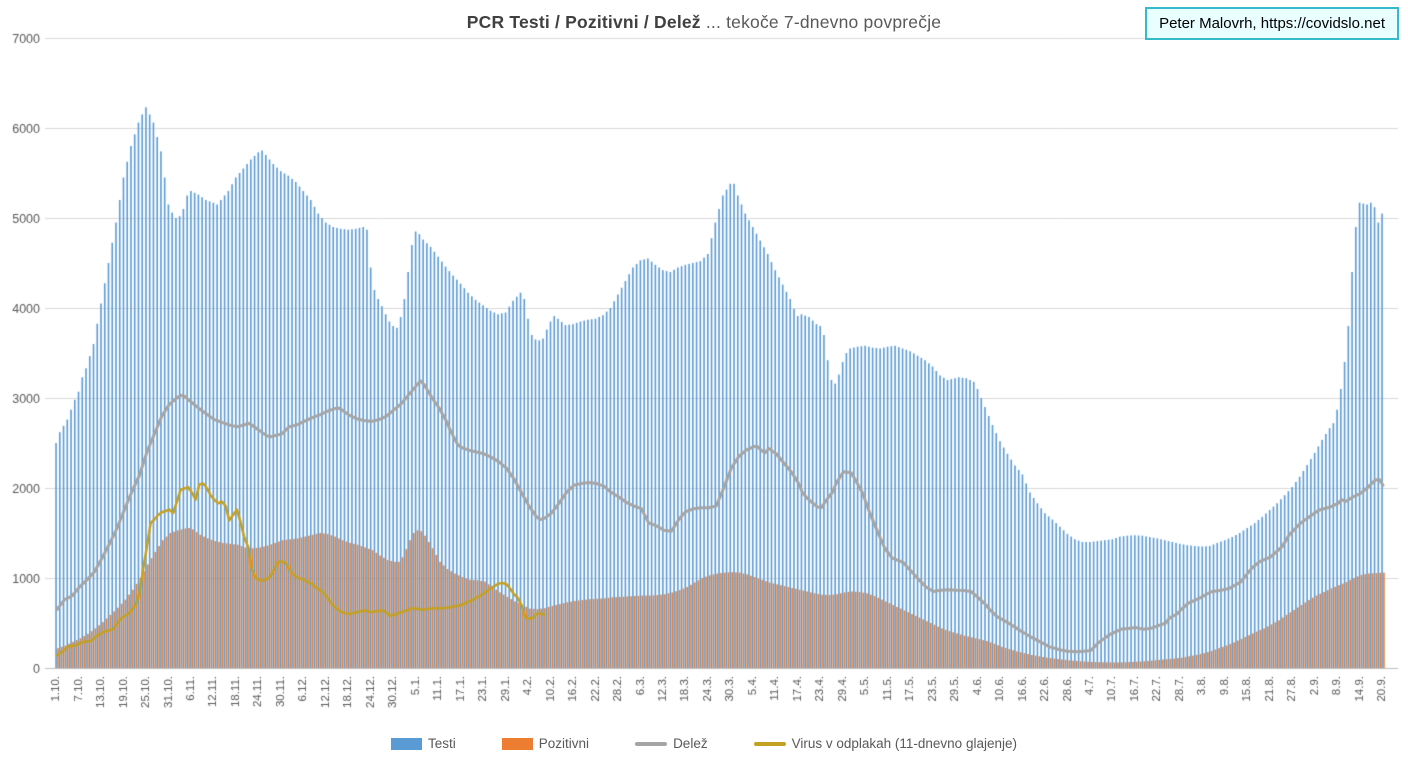  I want to click on legend-label-virus: Virus v odplakah (11-dnevno glajenje), so click(904, 743).